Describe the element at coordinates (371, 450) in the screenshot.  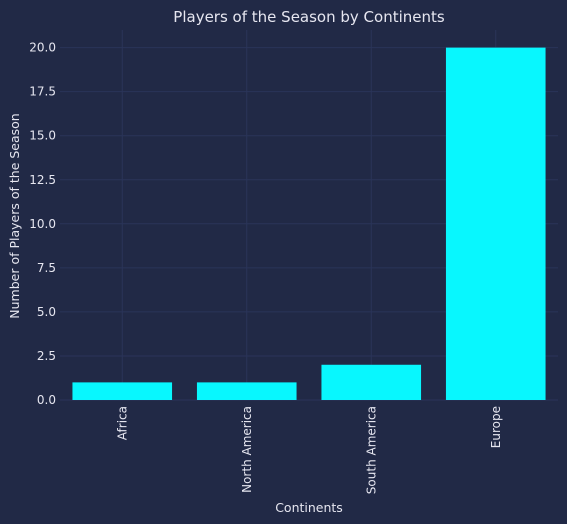
I see `x-tick-label: South America` at that location.